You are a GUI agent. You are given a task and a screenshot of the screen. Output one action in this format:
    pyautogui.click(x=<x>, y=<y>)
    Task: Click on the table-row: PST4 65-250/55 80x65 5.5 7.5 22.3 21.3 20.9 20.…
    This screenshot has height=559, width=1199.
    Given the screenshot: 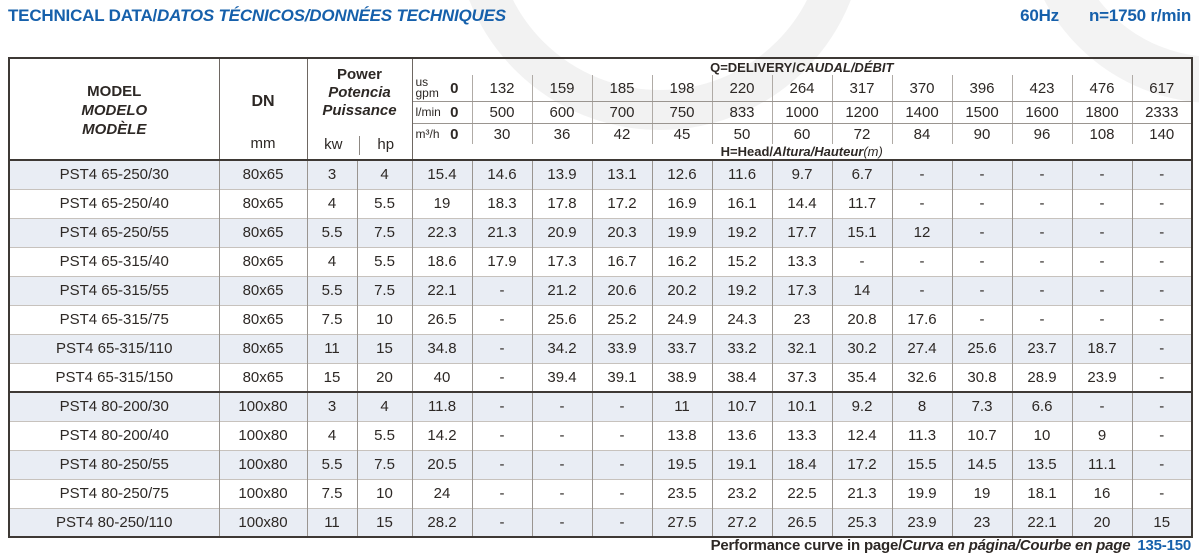 What is the action you would take?
    pyautogui.click(x=601, y=232)
    